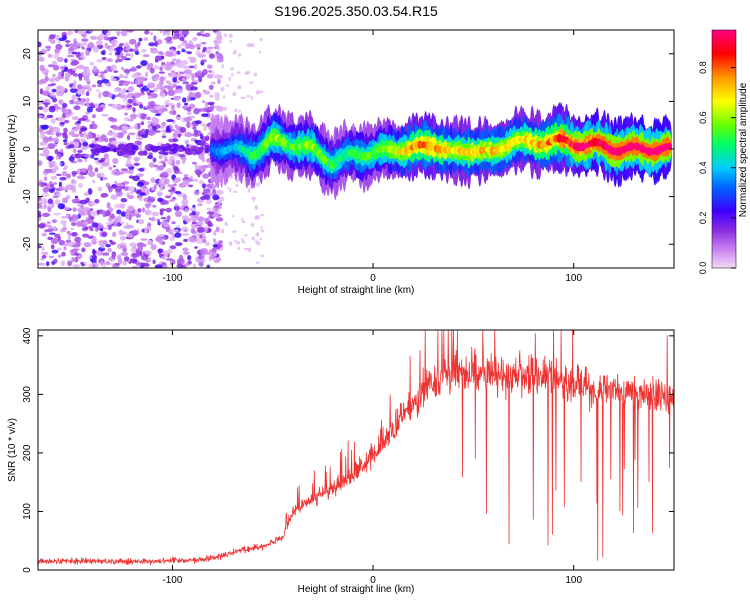 This screenshot has height=600, width=750. I want to click on y-tick-label: 0, so click(27, 149).